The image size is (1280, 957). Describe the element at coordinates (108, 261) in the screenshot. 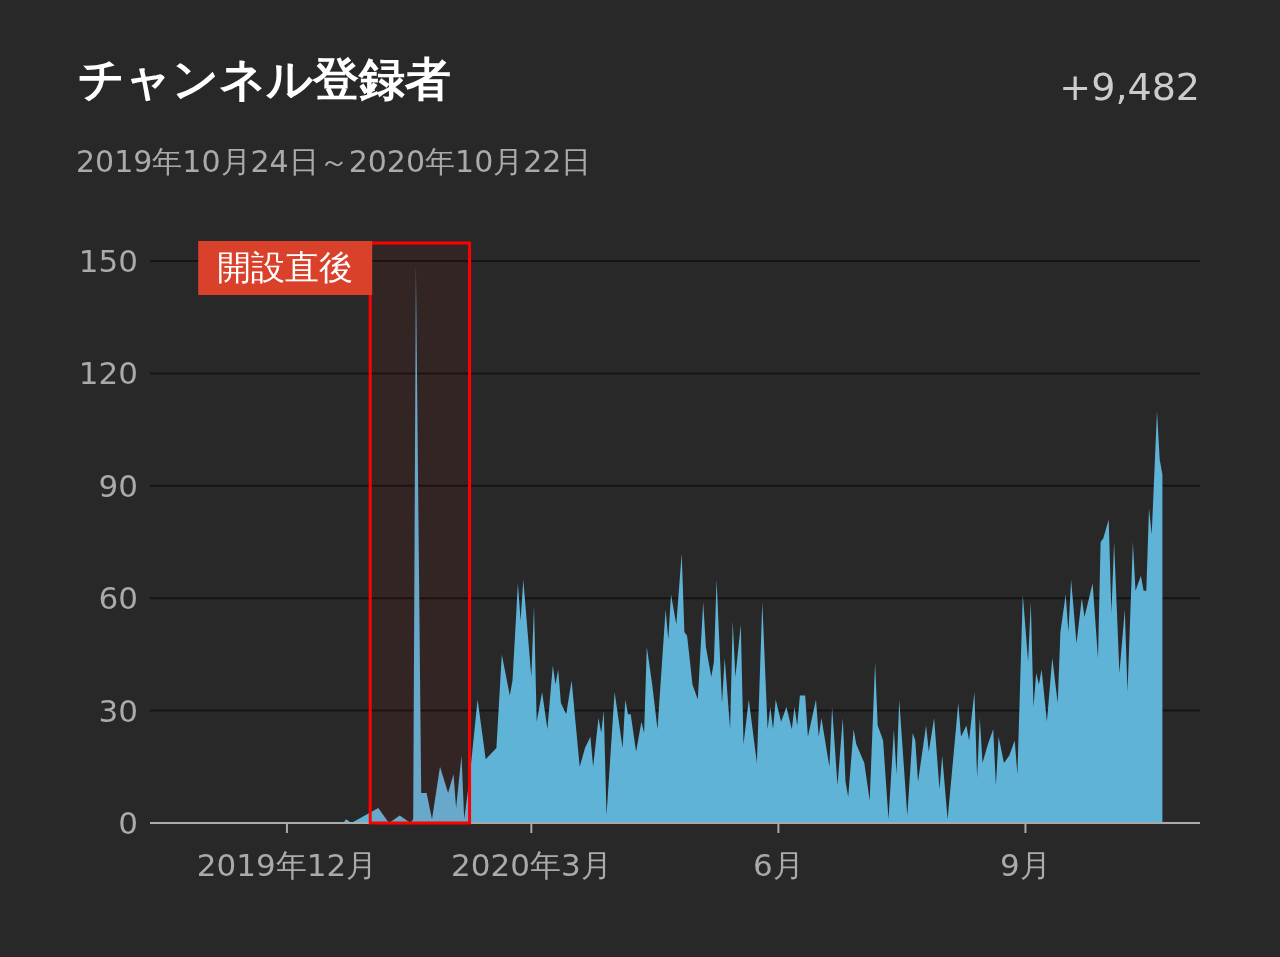

I see `y-tick-label: 150` at that location.